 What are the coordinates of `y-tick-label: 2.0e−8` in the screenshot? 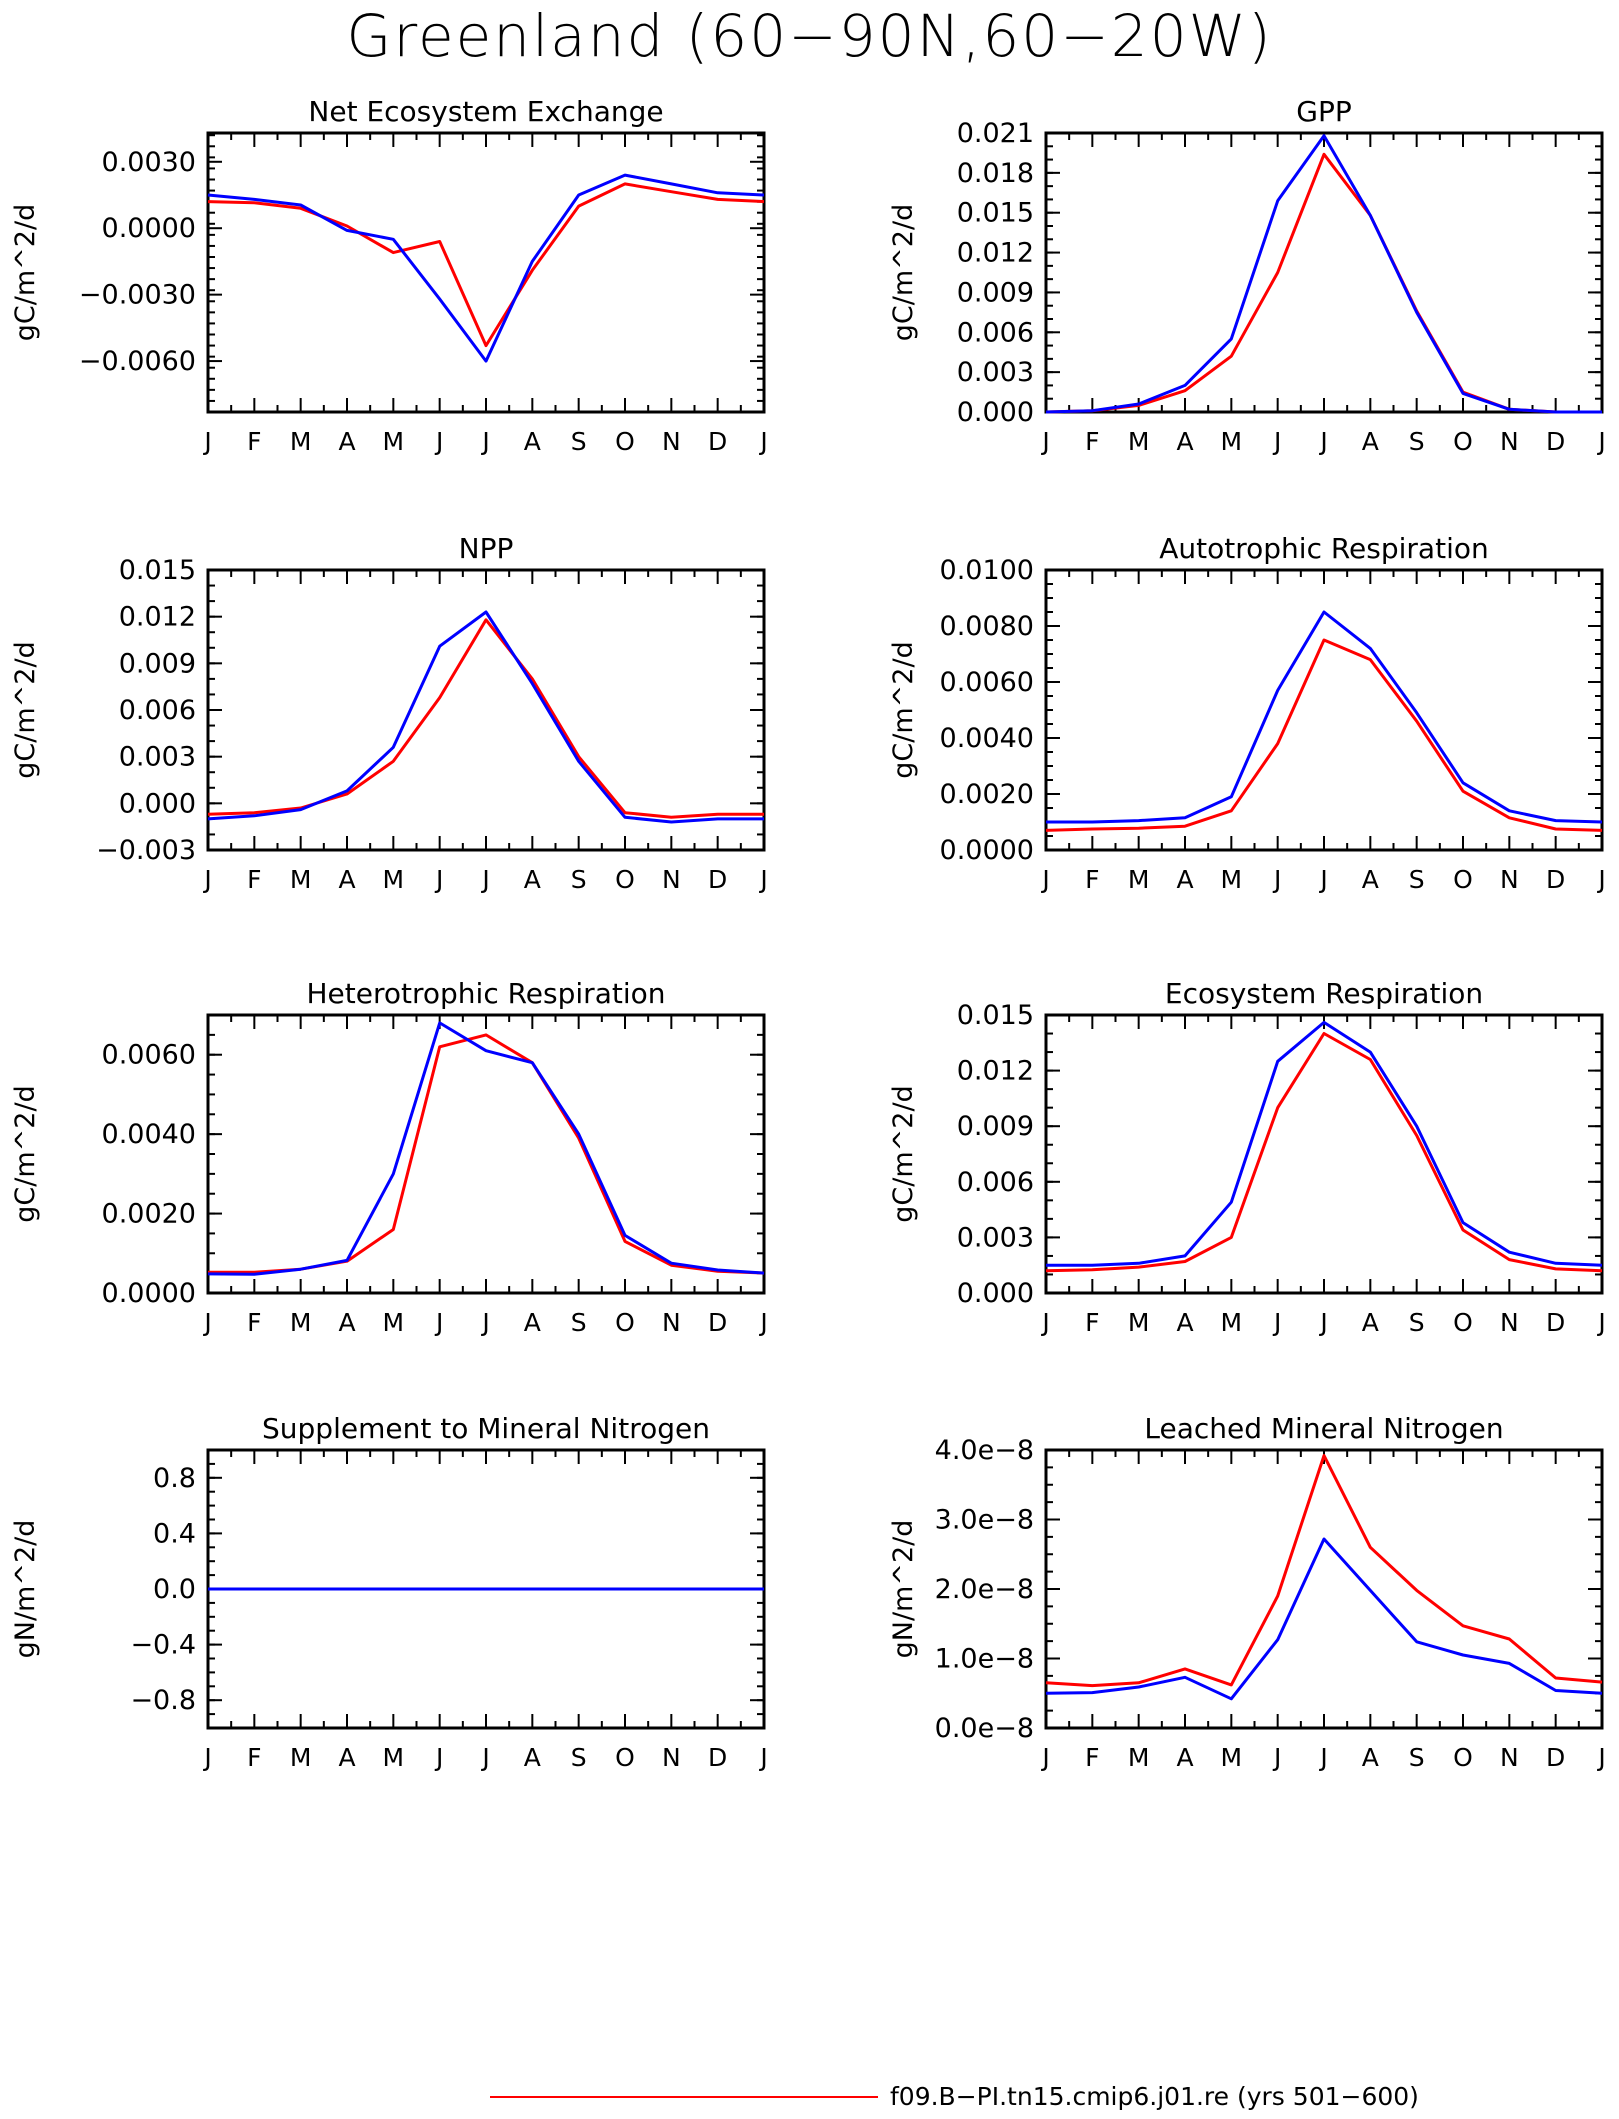 It's located at (984, 1589).